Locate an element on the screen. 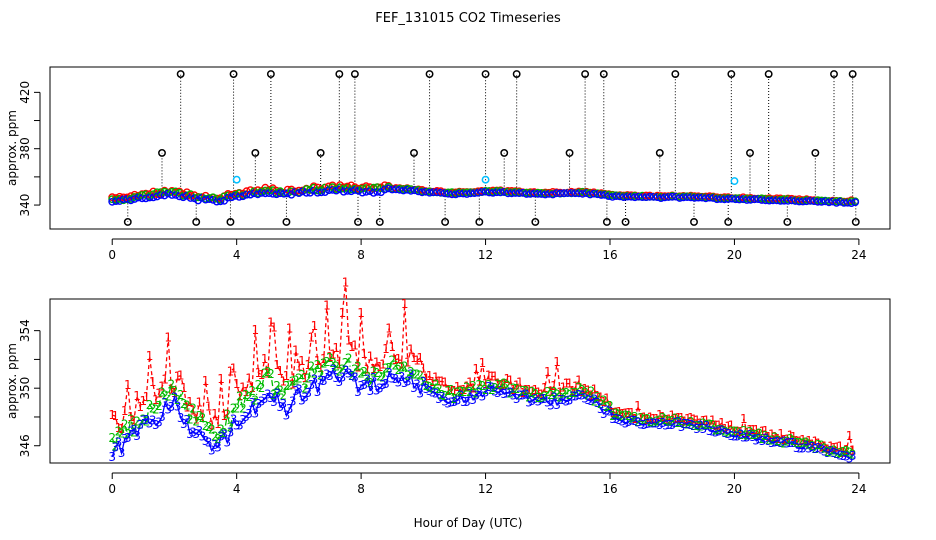 This screenshot has width=936, height=540. top-y-axis-label: approx. ppm is located at coordinates (12, 148).